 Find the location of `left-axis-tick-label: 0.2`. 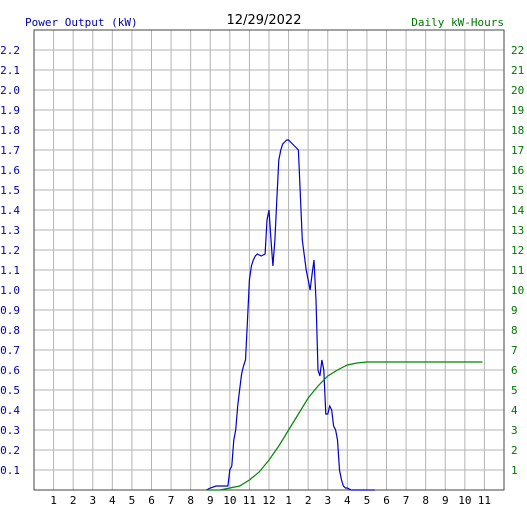

left-axis-tick-label: 0.2 is located at coordinates (10, 450).